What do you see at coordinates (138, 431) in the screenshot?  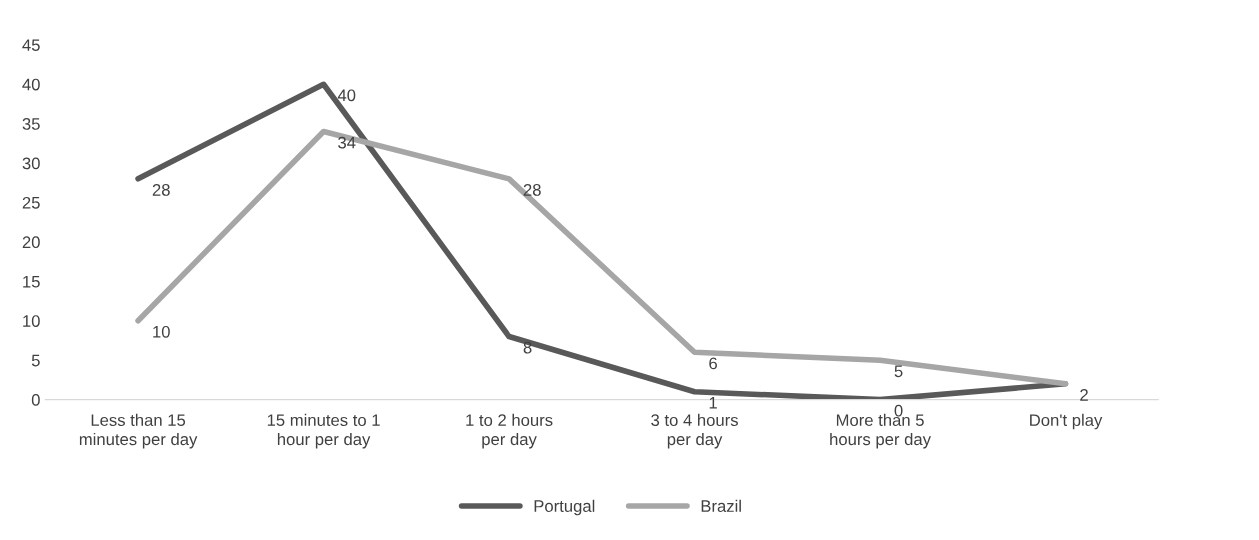 I see `x-tick-label: Less than 15 minutes per day` at bounding box center [138, 431].